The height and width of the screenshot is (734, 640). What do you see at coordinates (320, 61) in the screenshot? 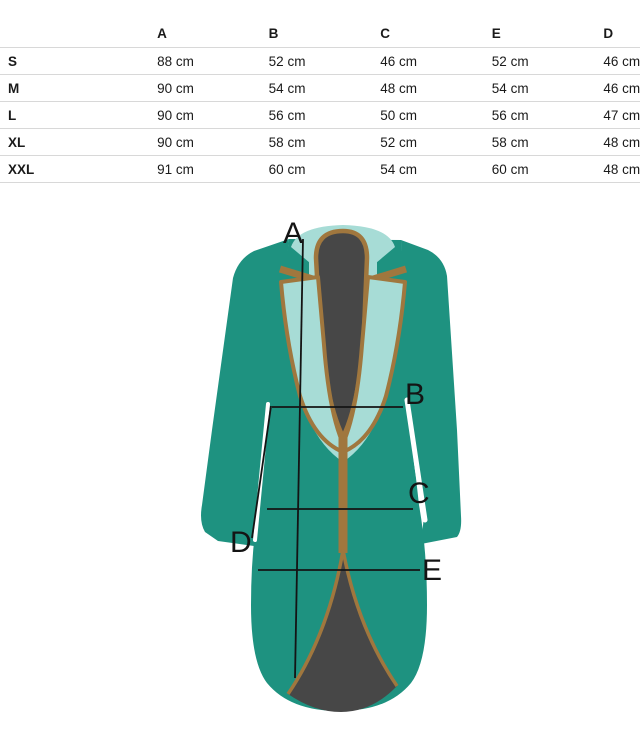
I see `size-row-s: S 88 cm 52 cm 46 cm 52 cm 46 cm` at bounding box center [320, 61].